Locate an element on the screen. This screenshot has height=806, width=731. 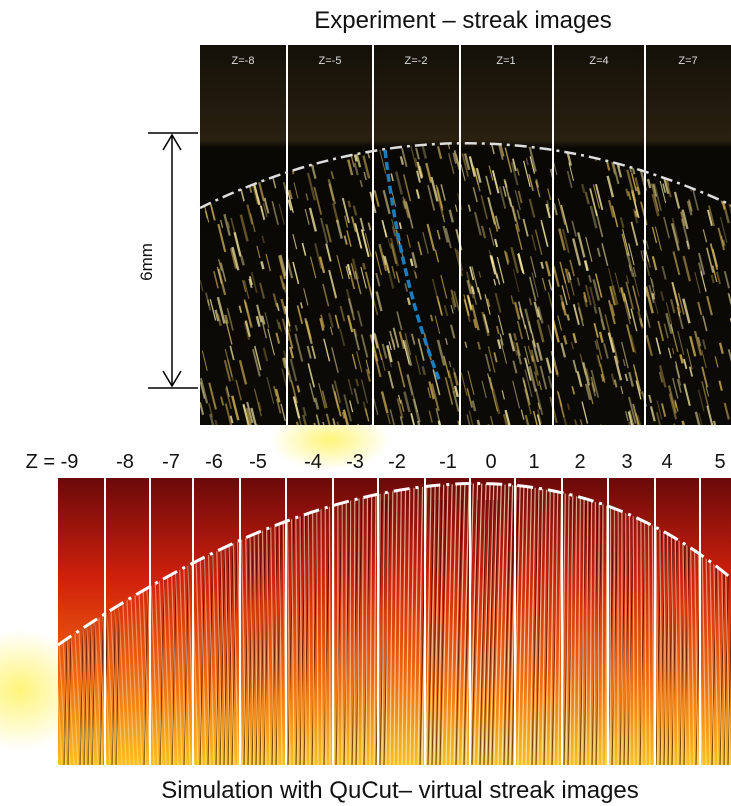
z-label: 5 is located at coordinates (719, 462).